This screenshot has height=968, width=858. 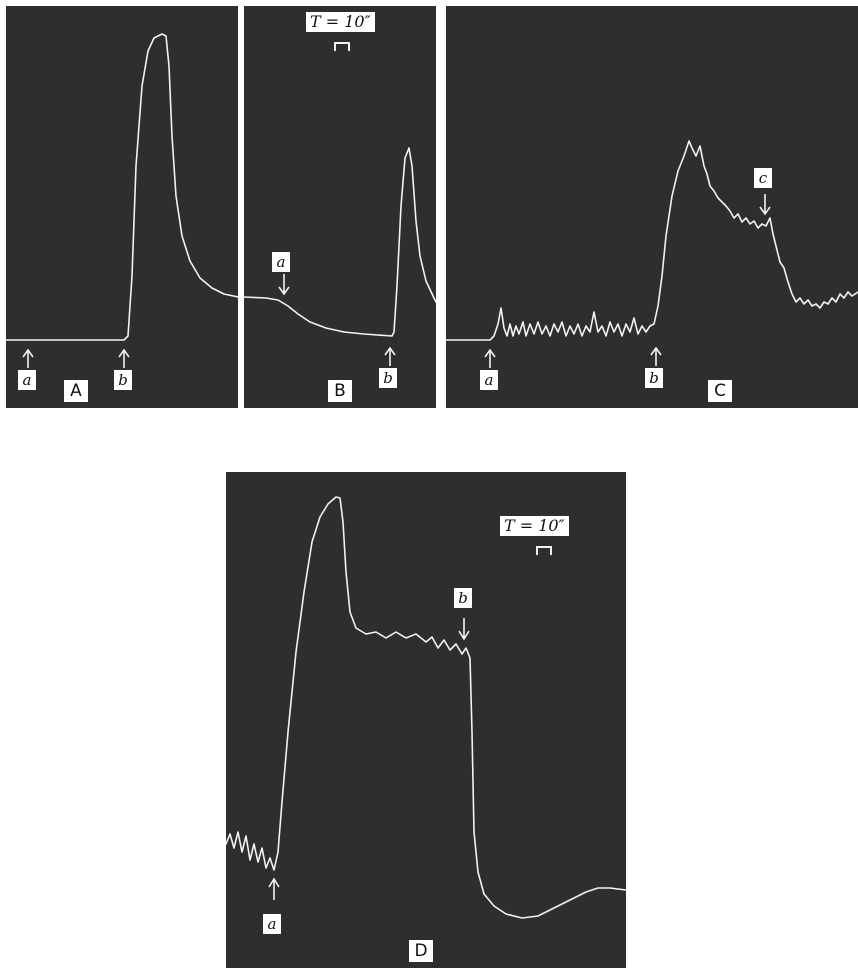 I want to click on panel-a-trace-svg, so click(x=122, y=200).